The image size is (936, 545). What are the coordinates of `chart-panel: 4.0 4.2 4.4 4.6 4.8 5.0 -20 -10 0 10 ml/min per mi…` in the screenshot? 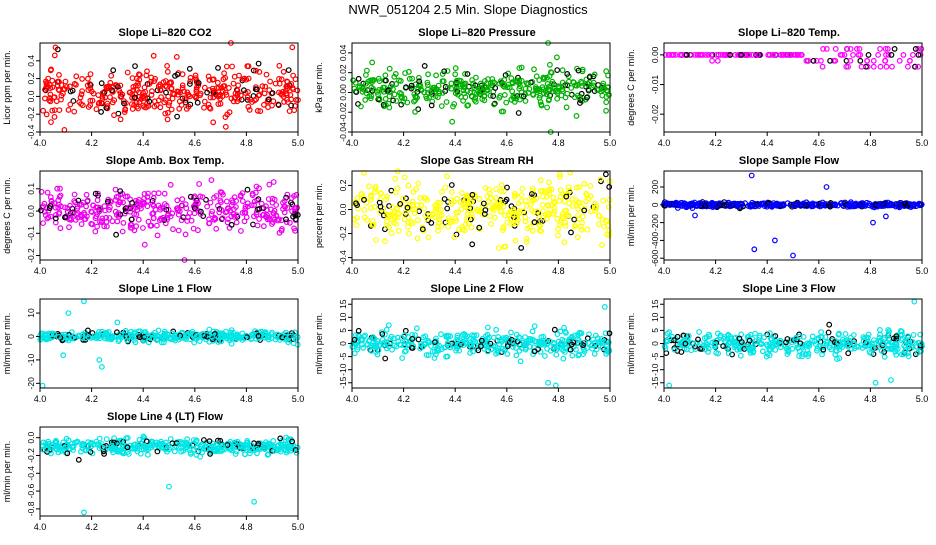 It's located at (156, 349).